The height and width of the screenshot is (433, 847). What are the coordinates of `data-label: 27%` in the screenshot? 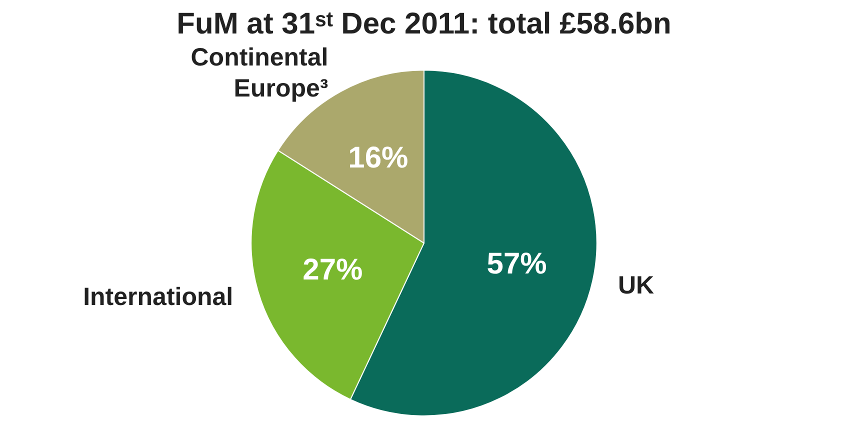 It's located at (332, 270).